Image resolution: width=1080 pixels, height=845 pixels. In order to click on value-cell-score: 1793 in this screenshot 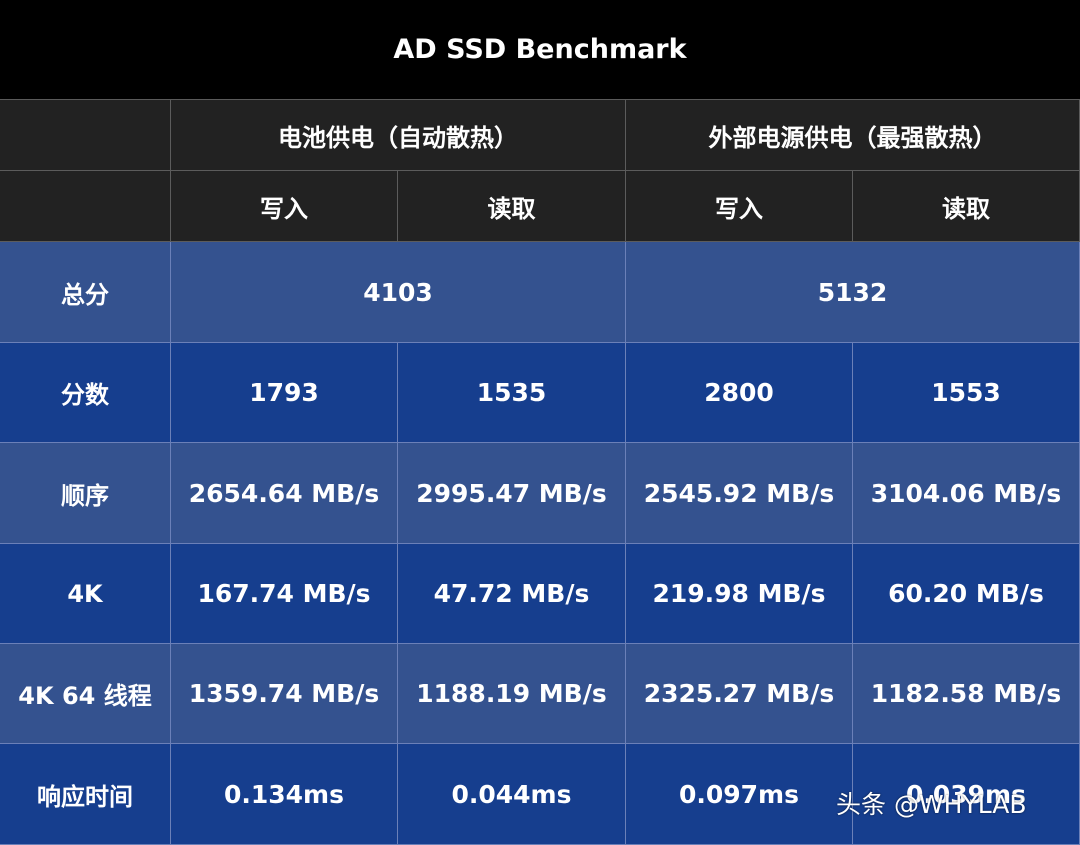, I will do `click(284, 393)`.